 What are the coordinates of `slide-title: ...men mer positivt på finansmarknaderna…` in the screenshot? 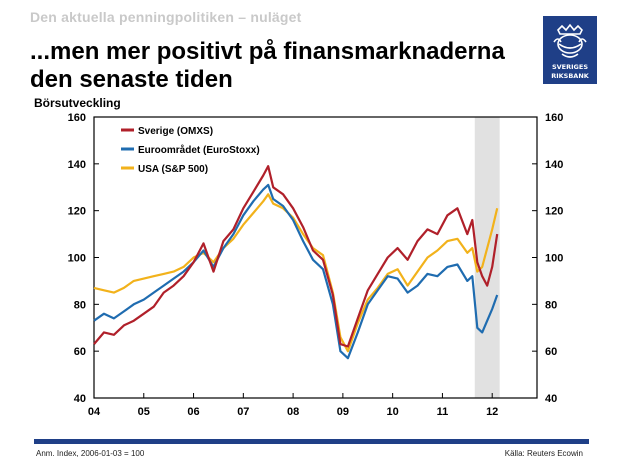 It's located at (267, 65).